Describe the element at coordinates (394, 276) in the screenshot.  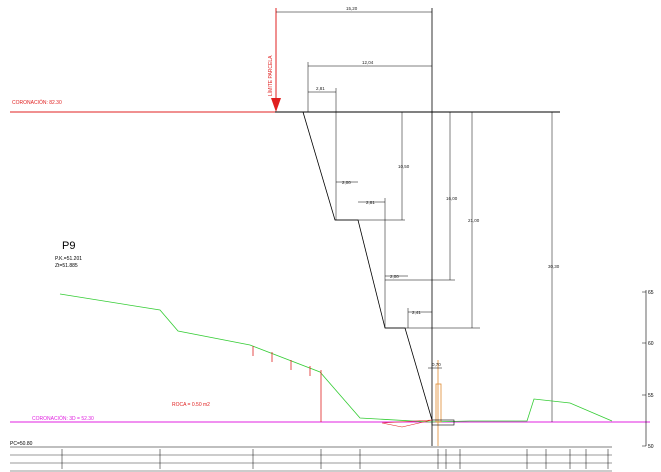
I see `dim-text-2-00-b: 2,00` at that location.